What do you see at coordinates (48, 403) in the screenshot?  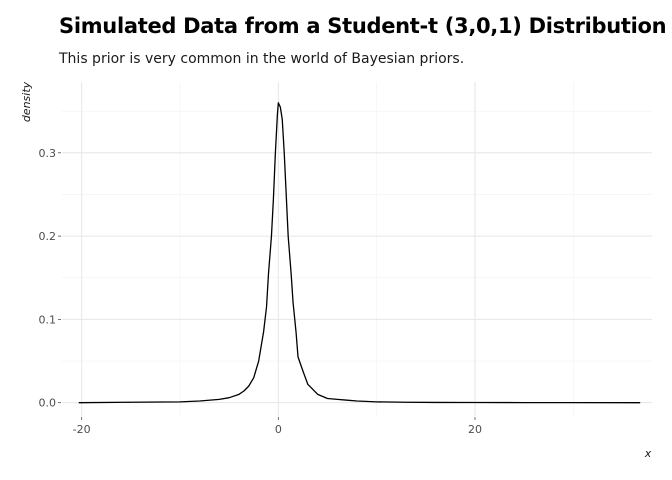 I see `y-tick-label: 0.0` at bounding box center [48, 403].